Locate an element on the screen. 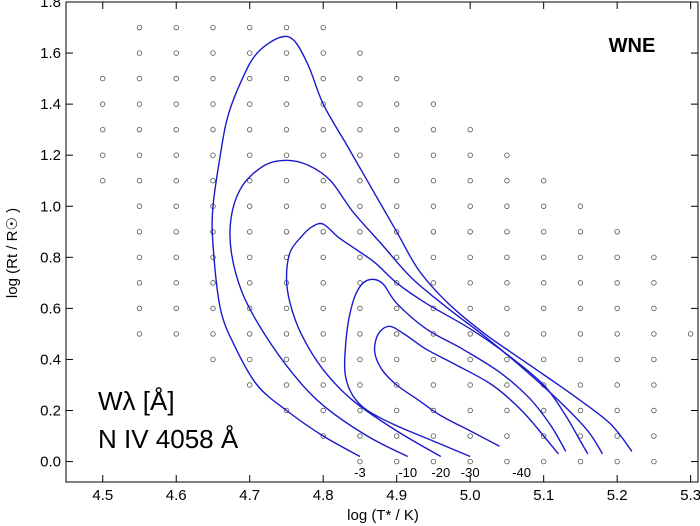 The height and width of the screenshot is (526, 700). x-tick-label: 5.2 is located at coordinates (617, 495).